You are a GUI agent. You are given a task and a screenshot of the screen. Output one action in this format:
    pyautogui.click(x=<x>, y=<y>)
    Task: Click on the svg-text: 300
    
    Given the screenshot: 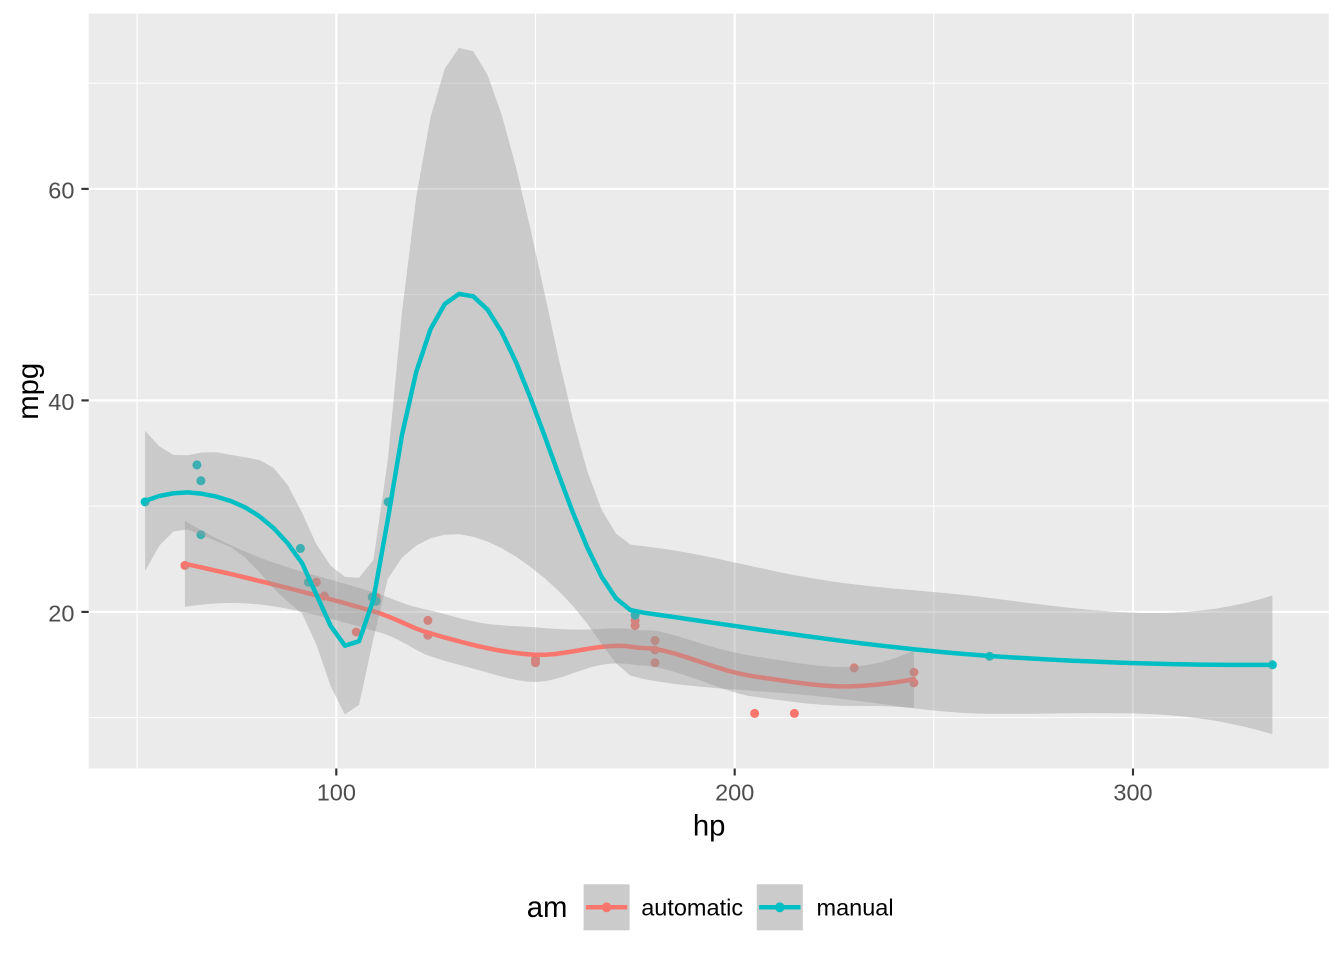 What is the action you would take?
    pyautogui.click(x=1132, y=792)
    